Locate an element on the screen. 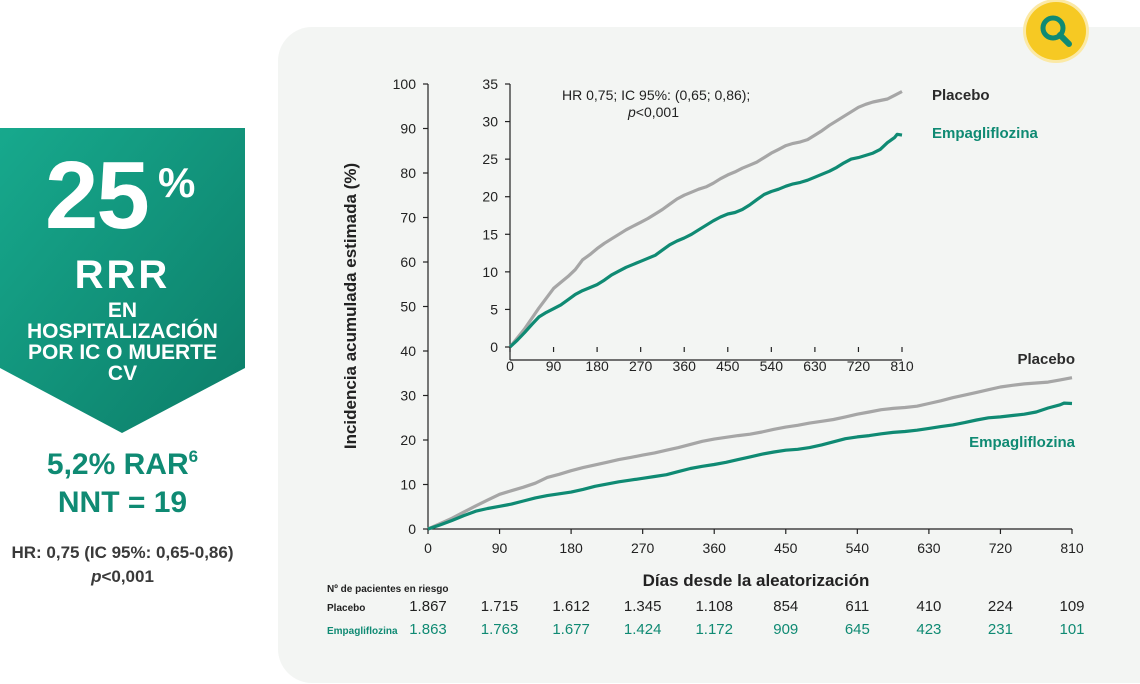 This screenshot has height=684, width=1140. risk-value: 645 is located at coordinates (857, 629).